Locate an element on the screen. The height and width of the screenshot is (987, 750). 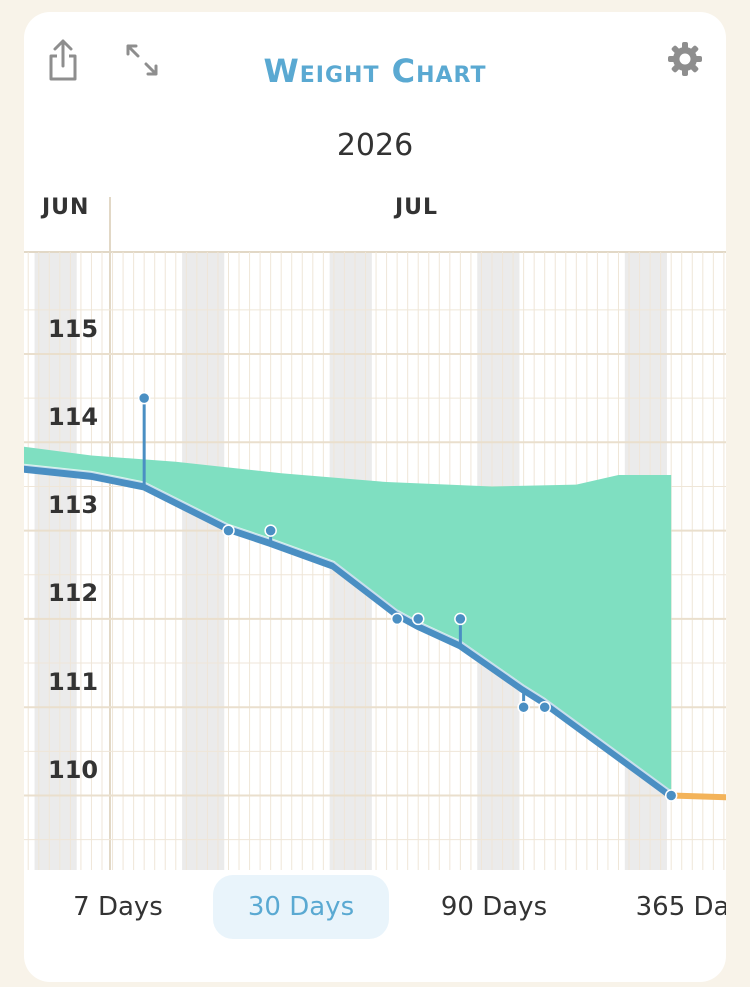
expand-icon is located at coordinates (142, 60).